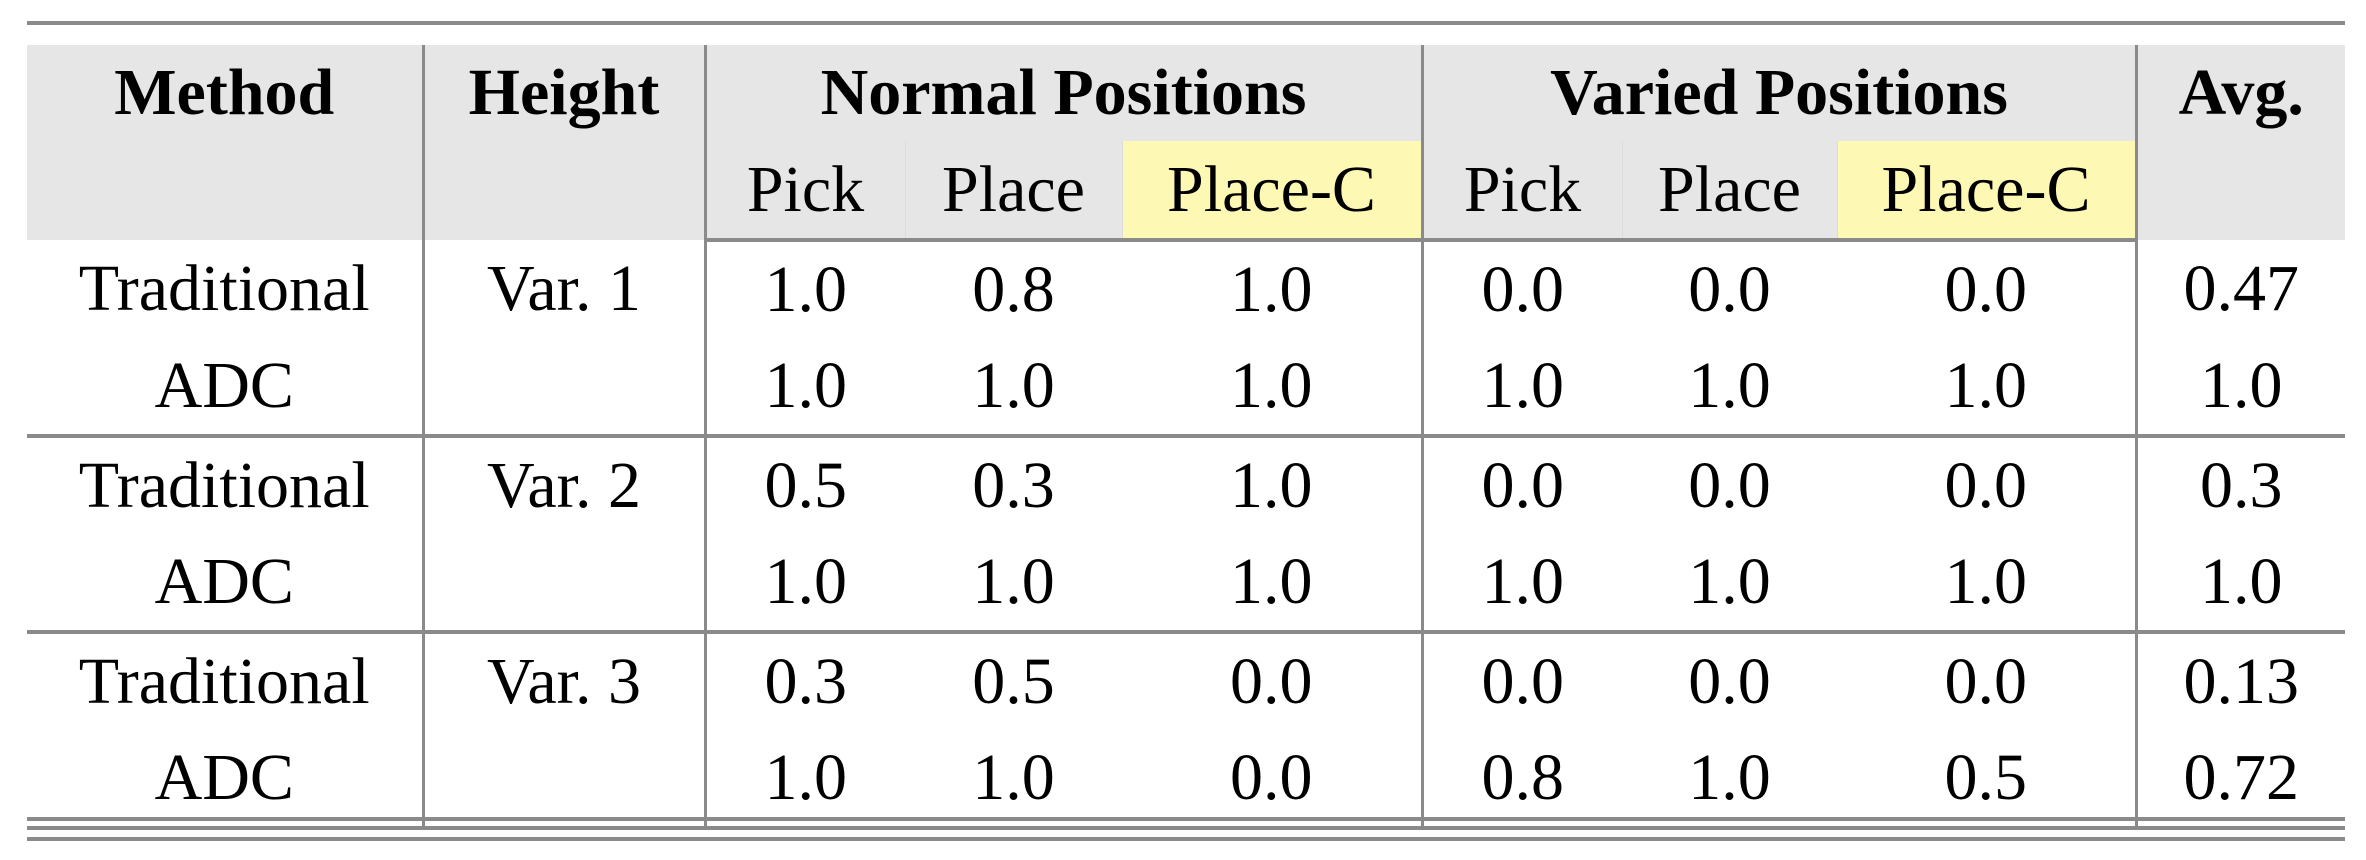 This screenshot has width=2366, height=860. Describe the element at coordinates (2240, 681) in the screenshot. I see `avg-cell: 0.13` at that location.